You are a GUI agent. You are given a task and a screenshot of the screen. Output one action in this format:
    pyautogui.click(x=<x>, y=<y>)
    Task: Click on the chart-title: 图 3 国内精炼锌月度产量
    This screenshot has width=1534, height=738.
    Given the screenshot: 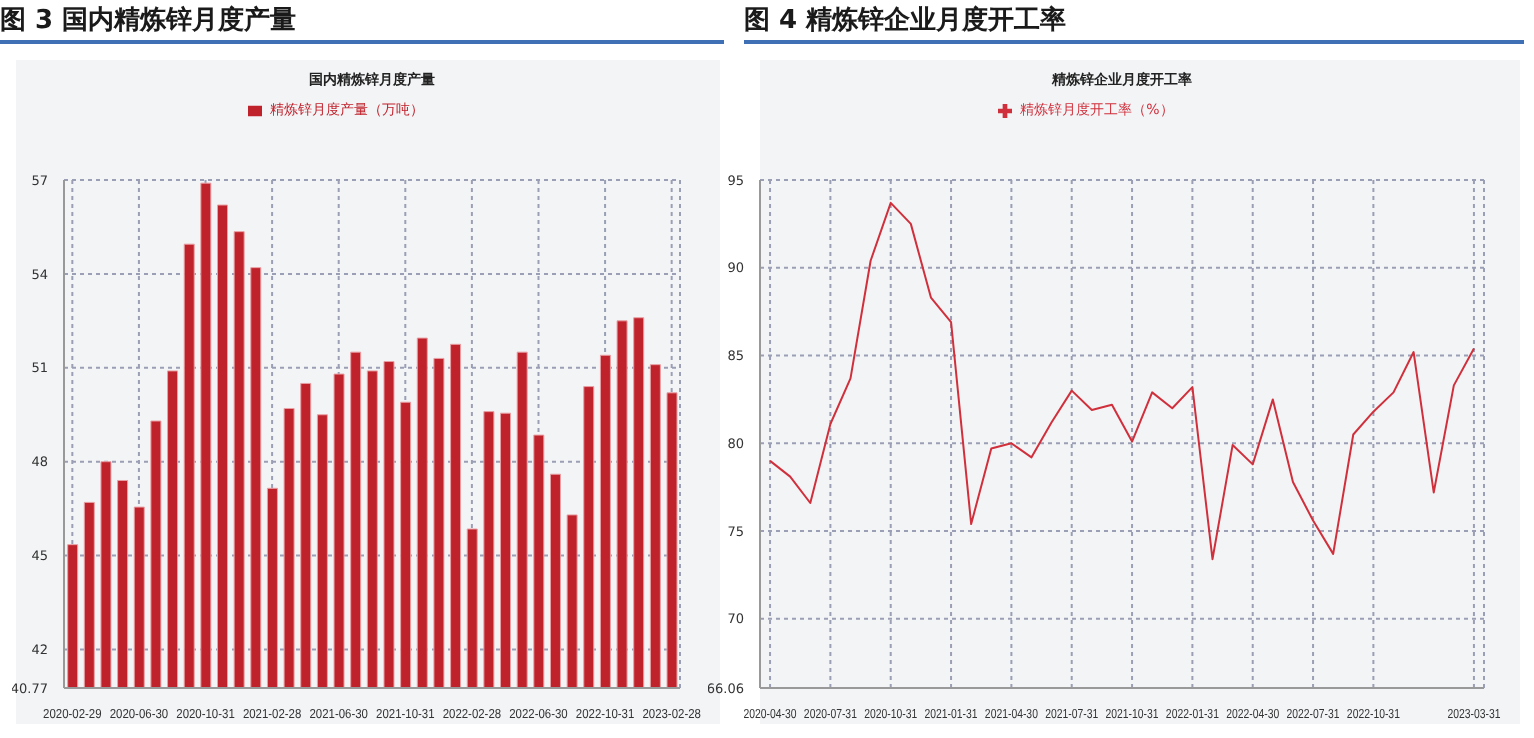 What is the action you would take?
    pyautogui.click(x=362, y=22)
    